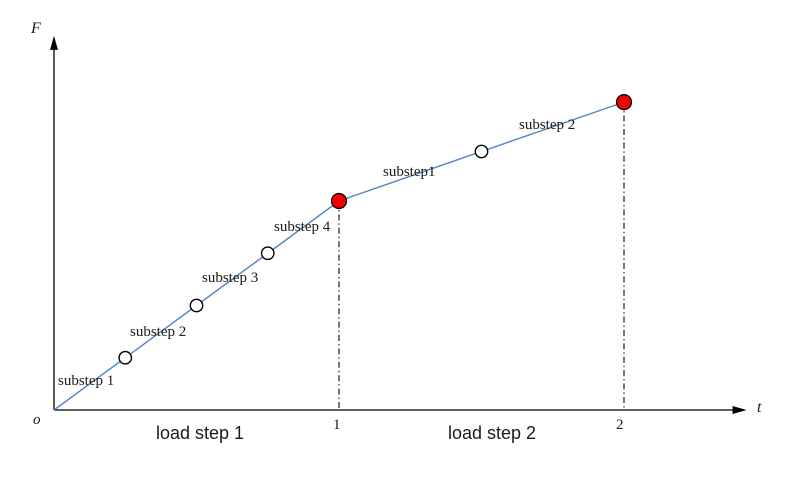  What do you see at coordinates (302, 227) in the screenshot?
I see `substep-label-4: substep 4` at bounding box center [302, 227].